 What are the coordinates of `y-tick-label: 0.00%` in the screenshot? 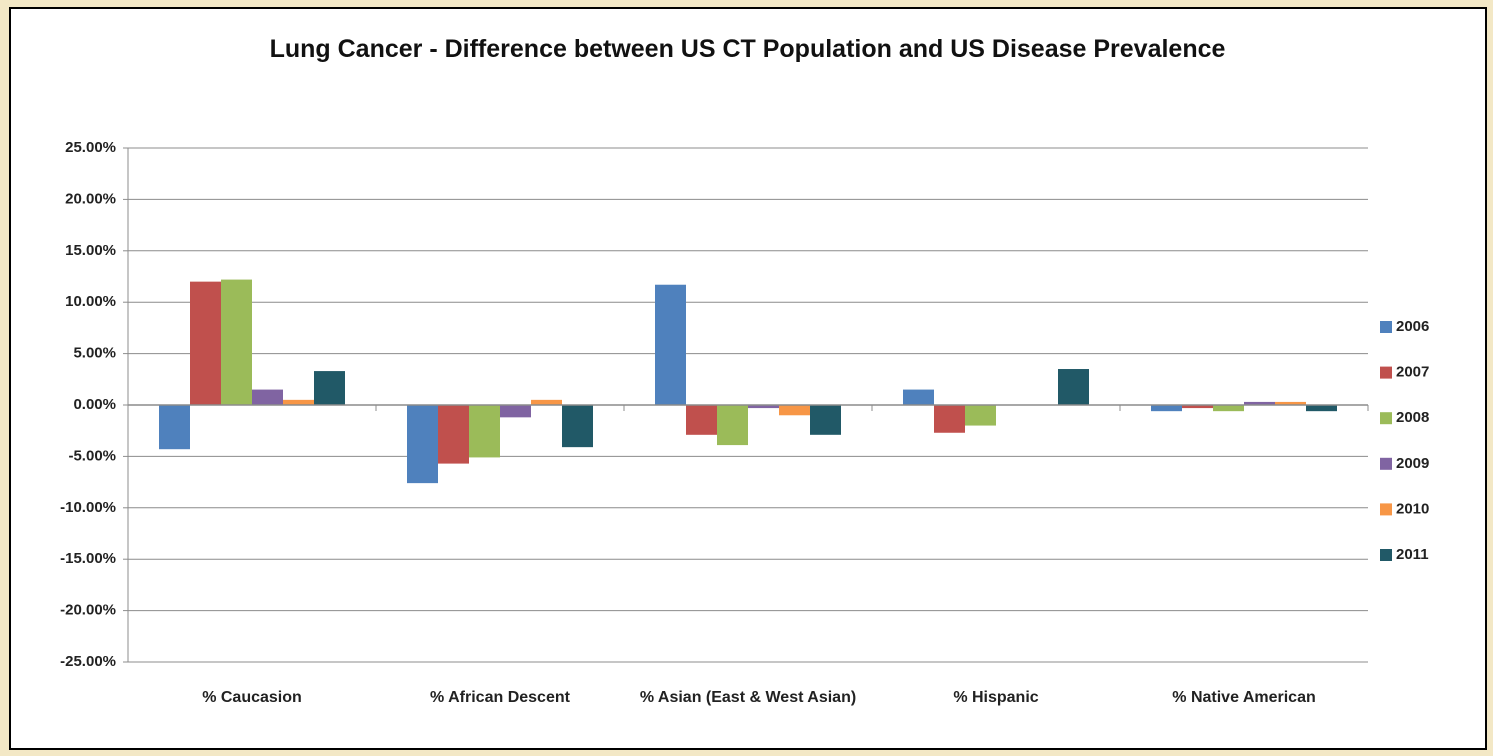 It's located at (94, 404).